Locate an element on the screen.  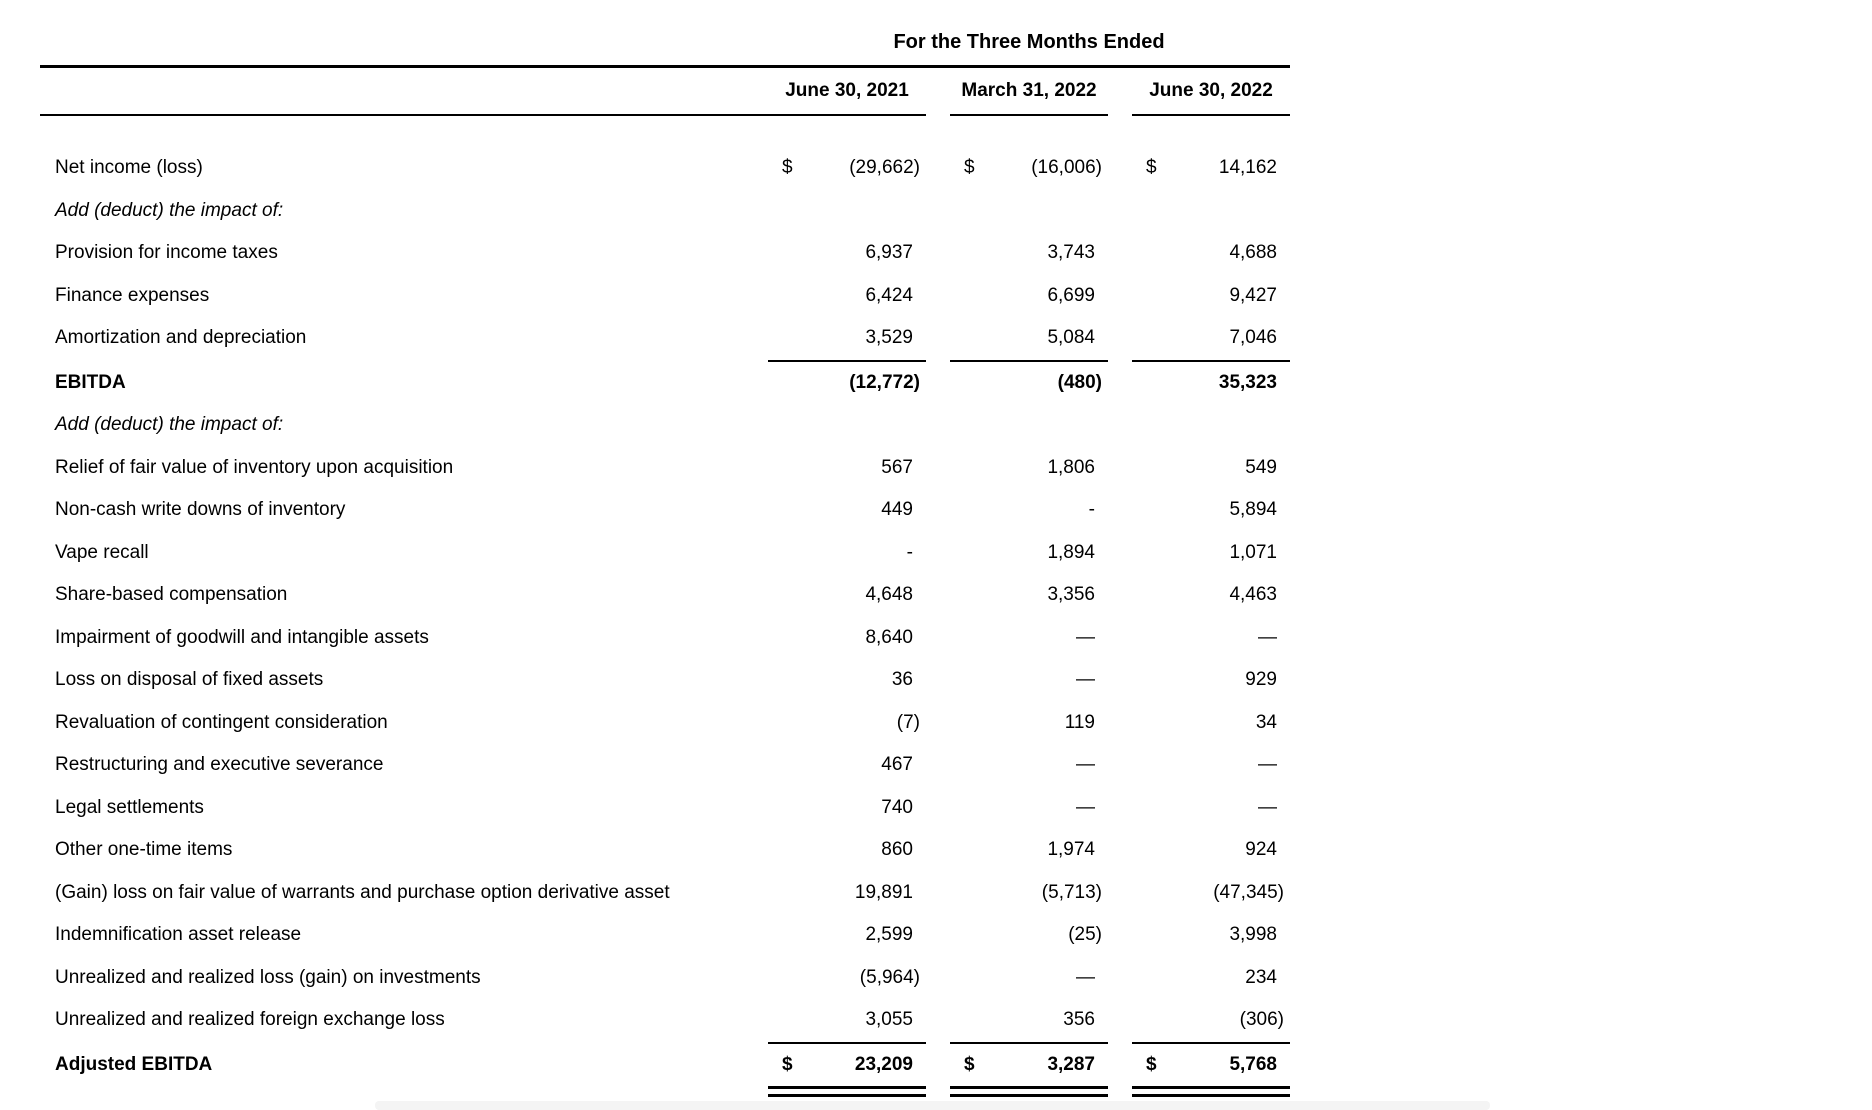
value-text: 924 is located at coordinates (1261, 850).